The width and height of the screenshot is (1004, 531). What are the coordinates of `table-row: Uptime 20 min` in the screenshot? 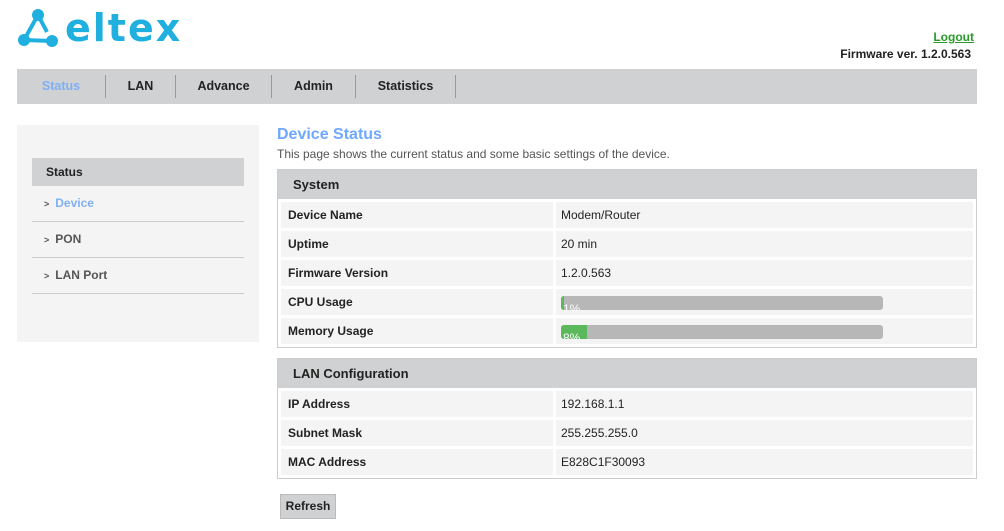 It's located at (627, 244).